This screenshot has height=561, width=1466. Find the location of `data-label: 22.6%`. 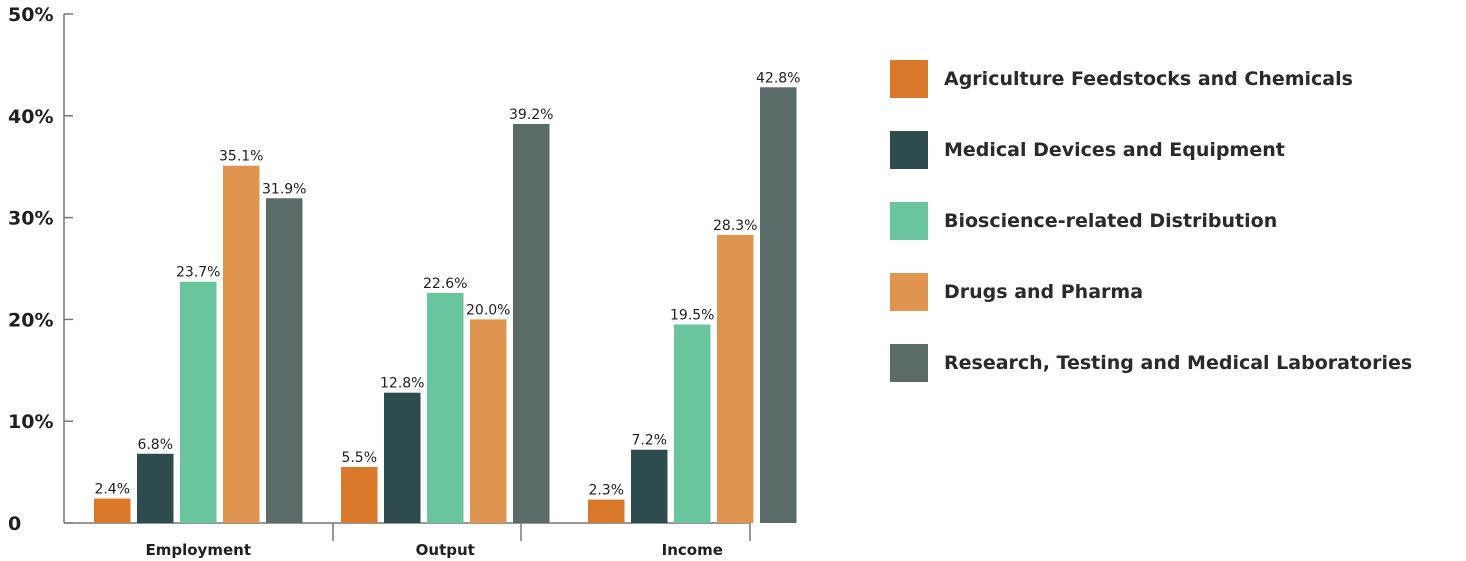

data-label: 22.6% is located at coordinates (445, 284).